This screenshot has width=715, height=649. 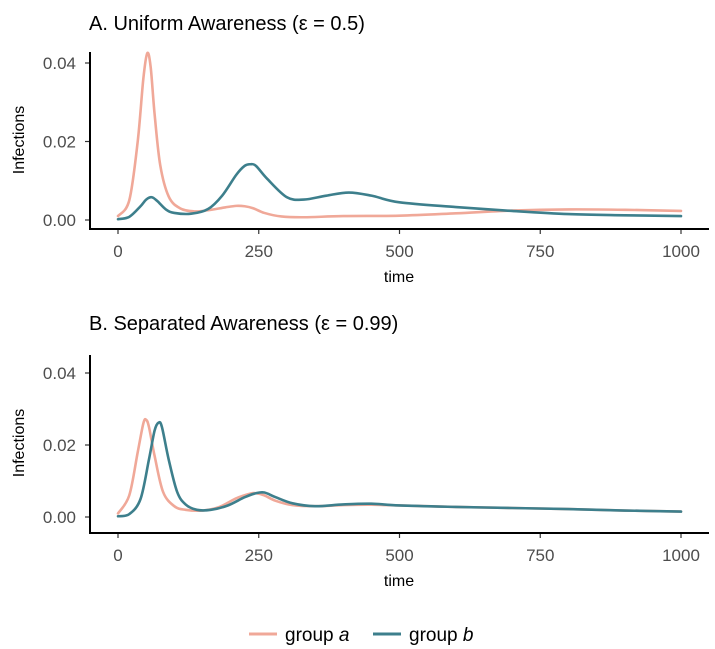 What do you see at coordinates (59, 63) in the screenshot?
I see `panel-a-y-tick-label: 0.04` at bounding box center [59, 63].